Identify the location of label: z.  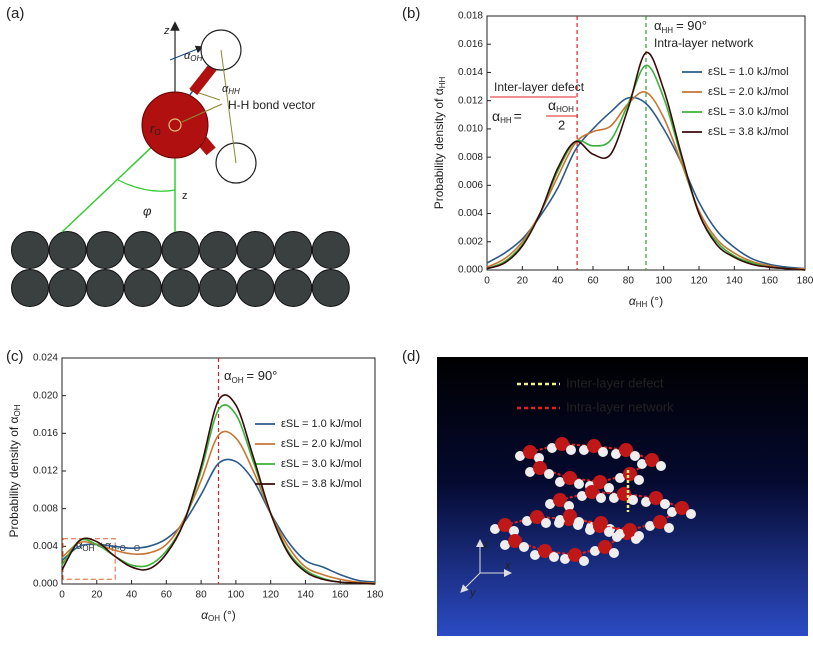
(185, 196).